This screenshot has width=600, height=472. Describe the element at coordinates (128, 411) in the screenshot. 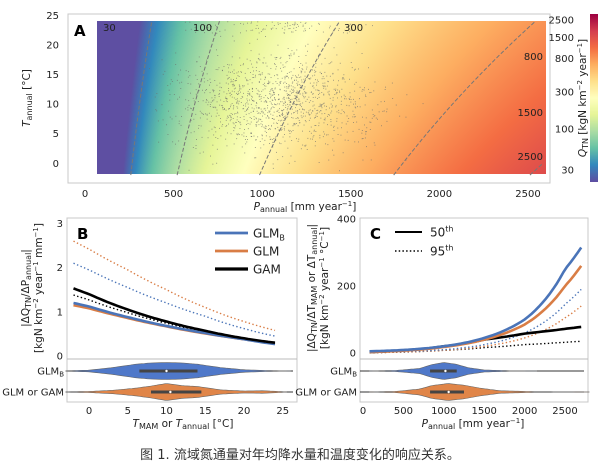

I see `panel-b-xtick: 5` at that location.